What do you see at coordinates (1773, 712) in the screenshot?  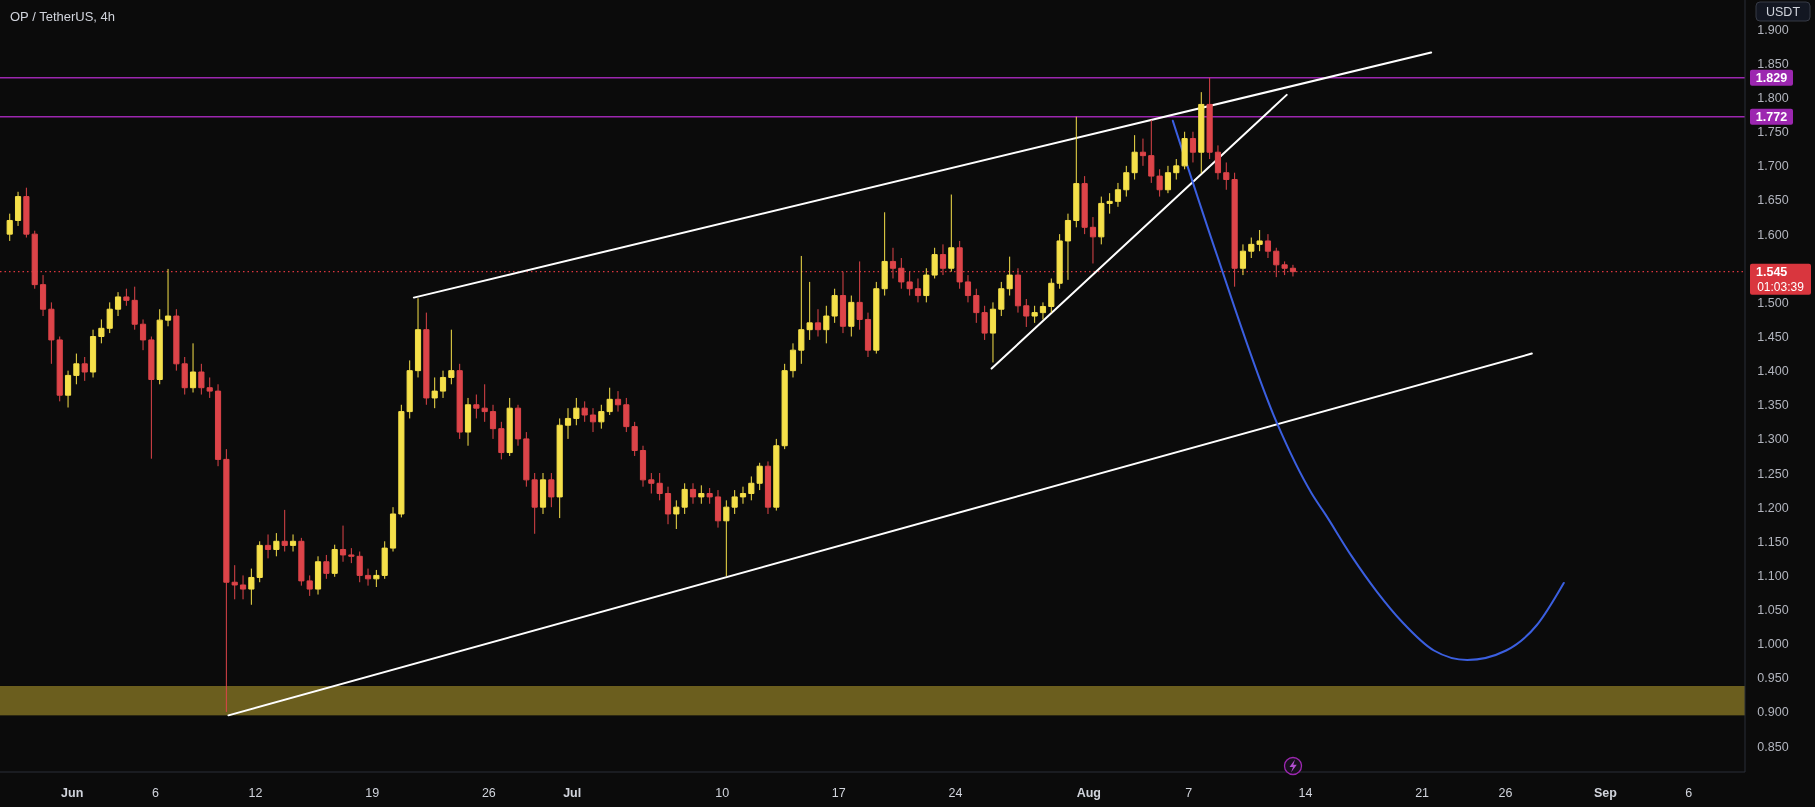 I see `y-tick-label: 0.900` at bounding box center [1773, 712].